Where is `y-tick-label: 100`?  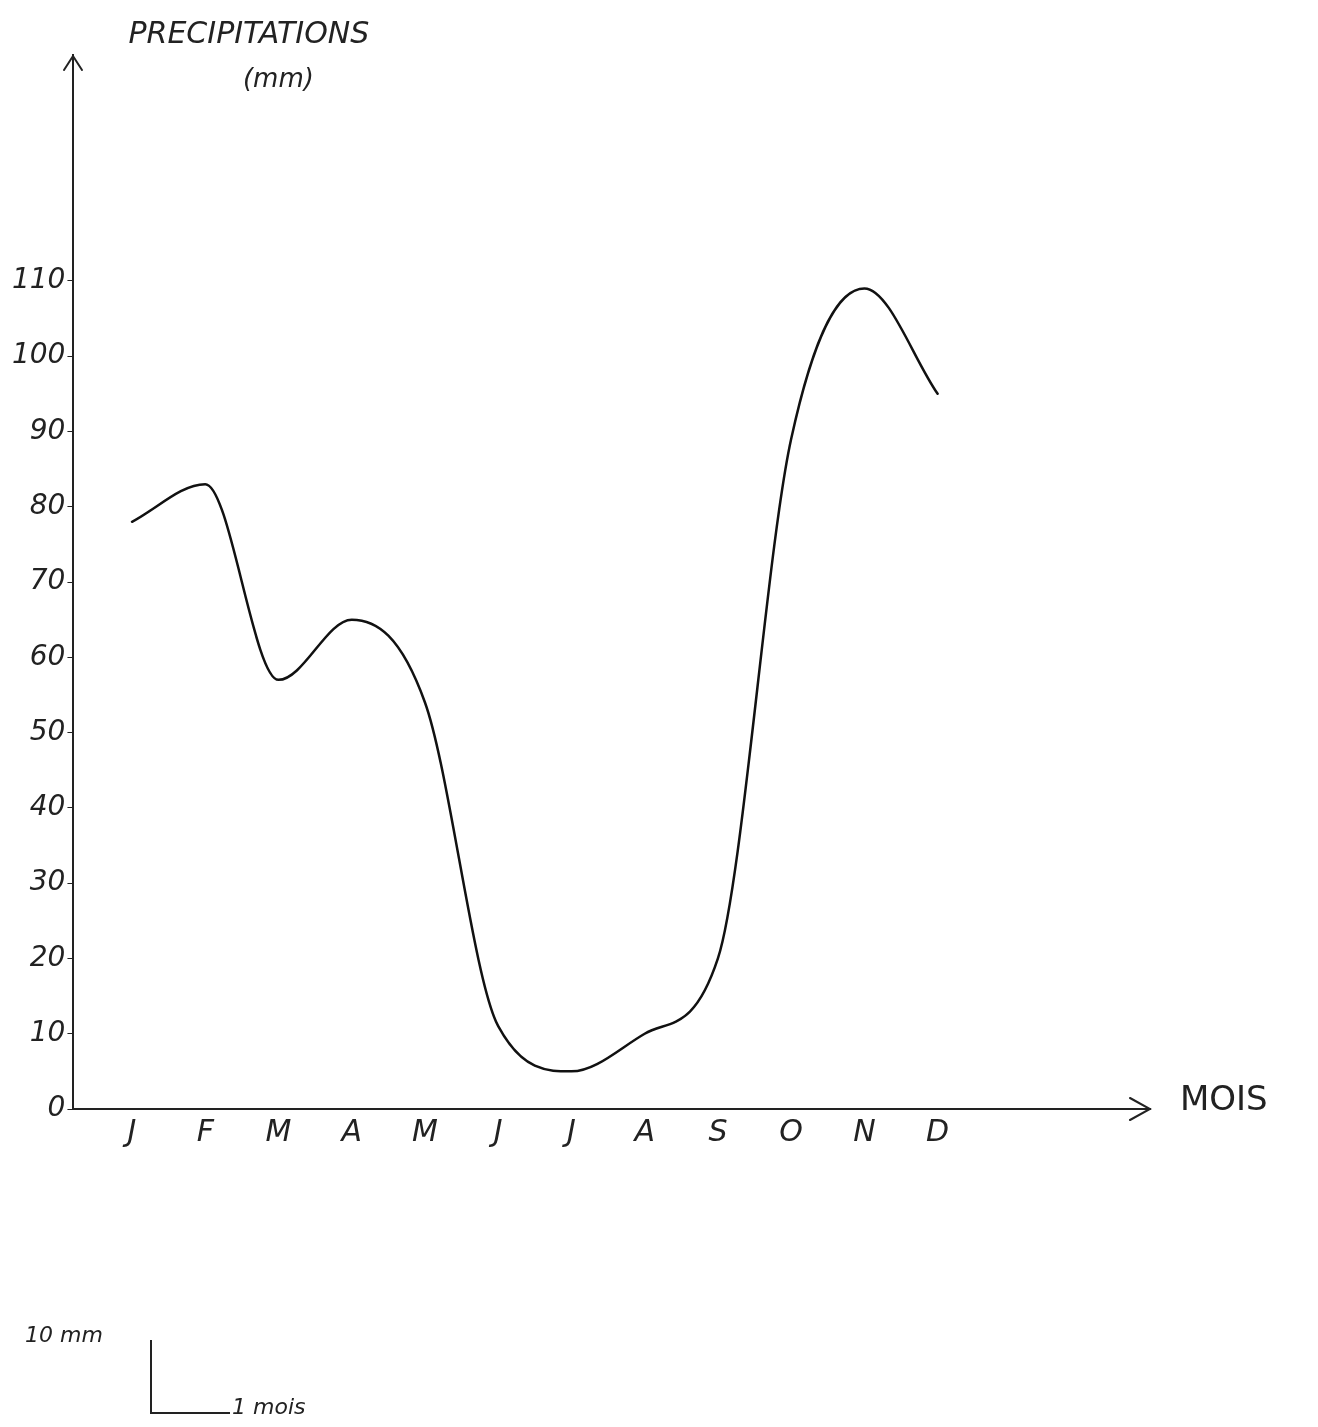
y-tick-label: 100 is located at coordinates (38, 354).